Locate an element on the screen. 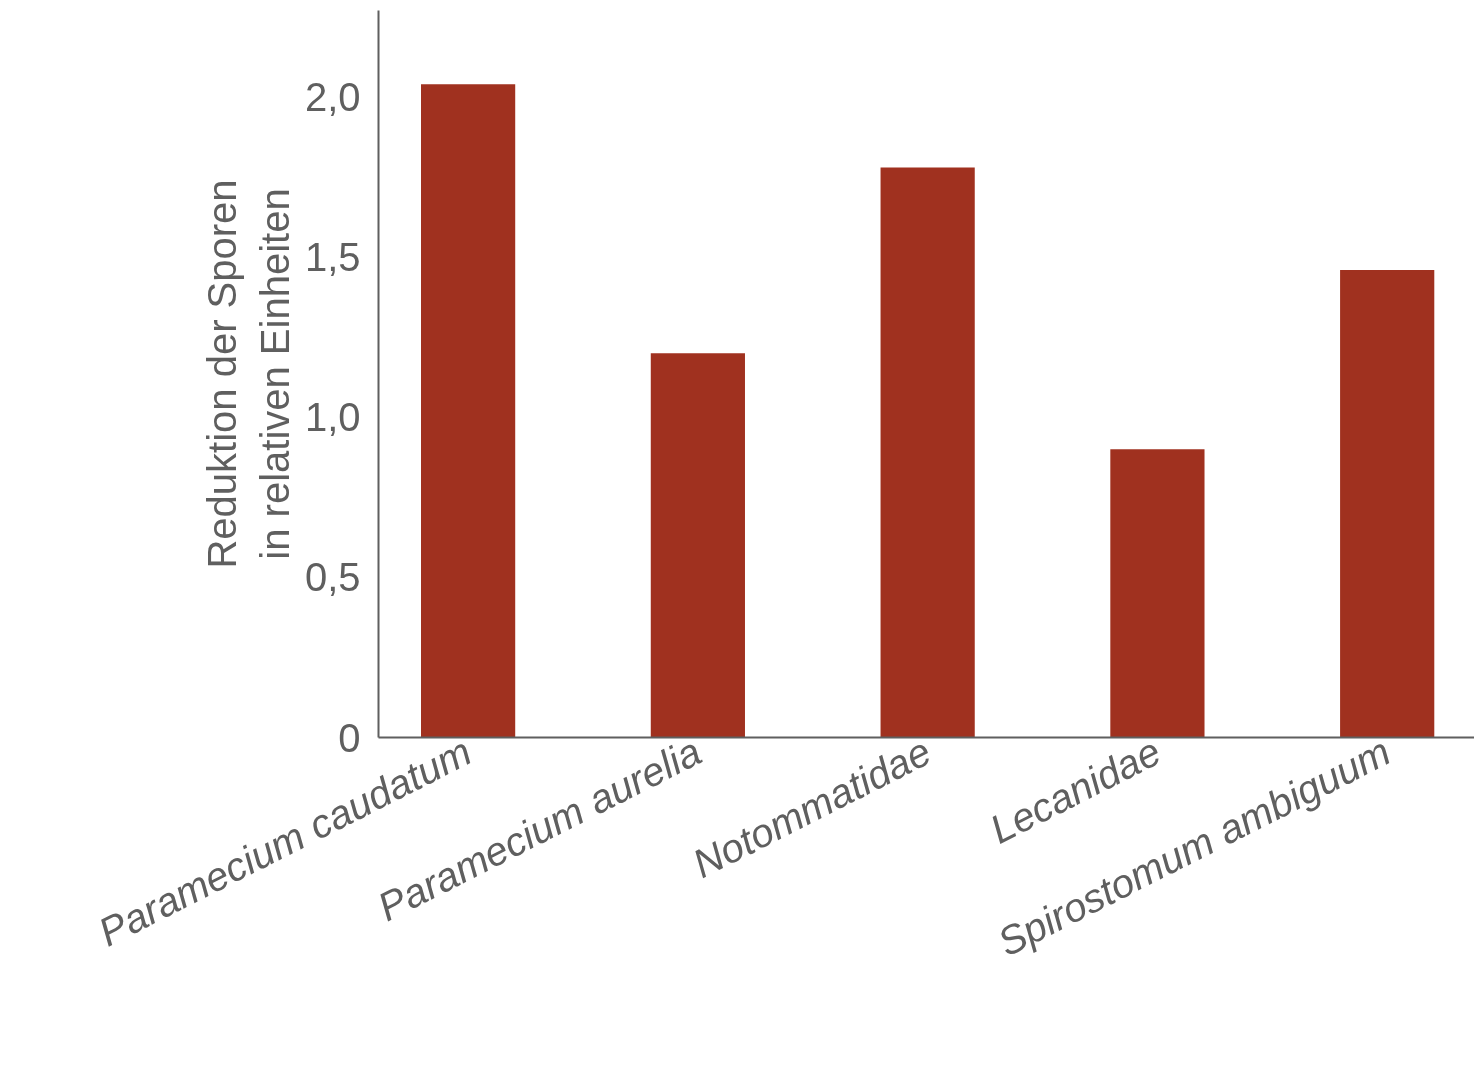 The height and width of the screenshot is (1077, 1474). y-tick-label: 2,0 is located at coordinates (332, 96).